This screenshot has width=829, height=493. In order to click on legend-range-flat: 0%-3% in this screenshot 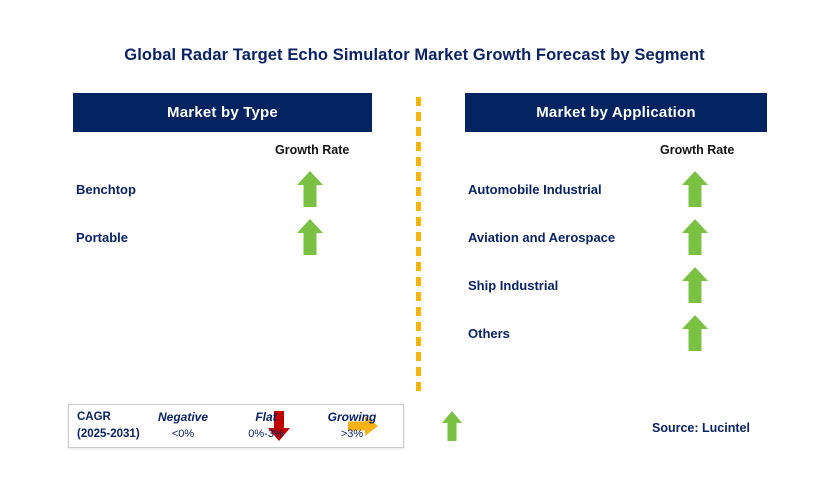, I will do `click(266, 434)`.